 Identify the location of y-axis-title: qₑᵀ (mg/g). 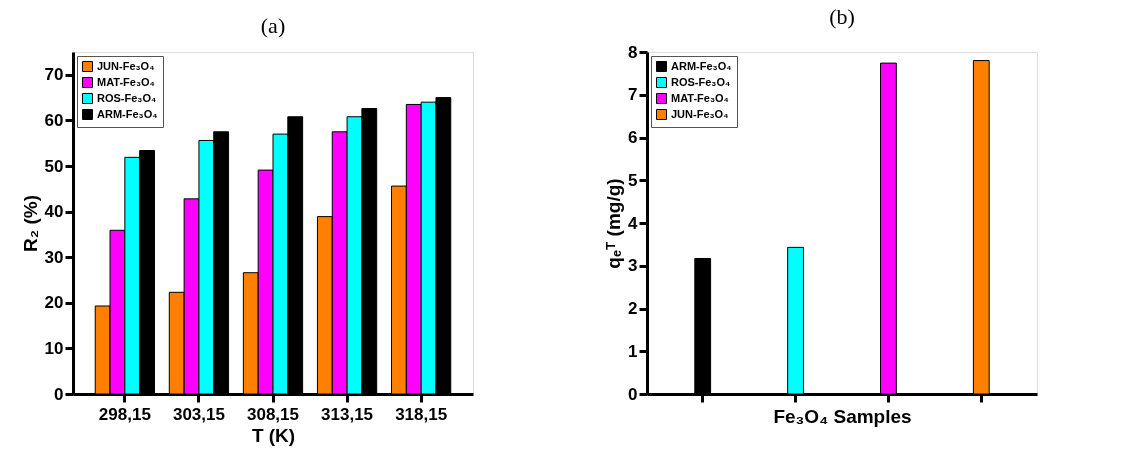
(614, 223).